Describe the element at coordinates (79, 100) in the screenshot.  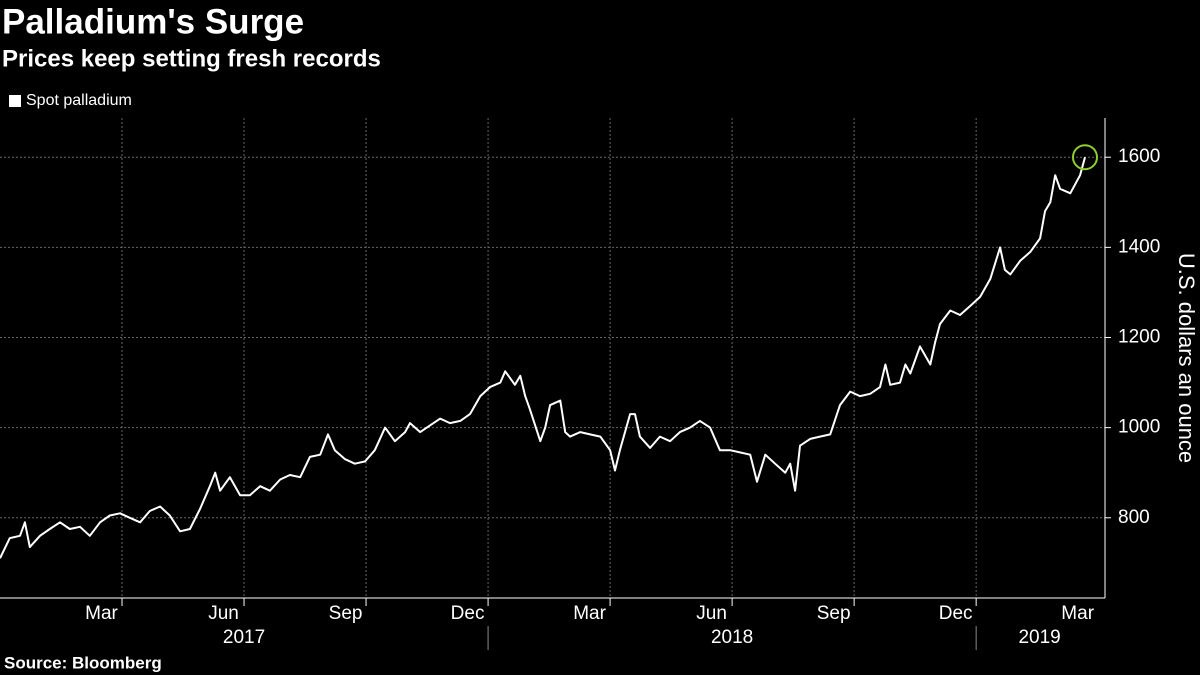
I see `legend-label: Spot palladium` at that location.